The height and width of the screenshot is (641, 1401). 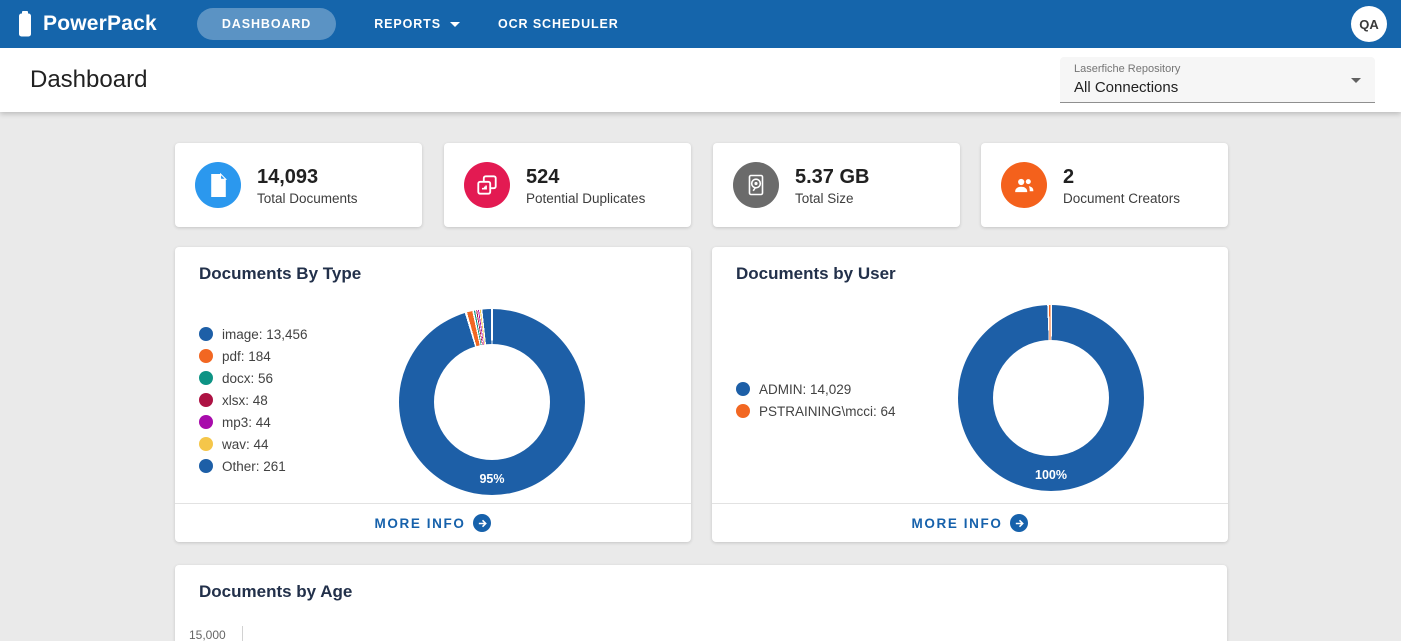 I want to click on people-icon, so click(x=1024, y=185).